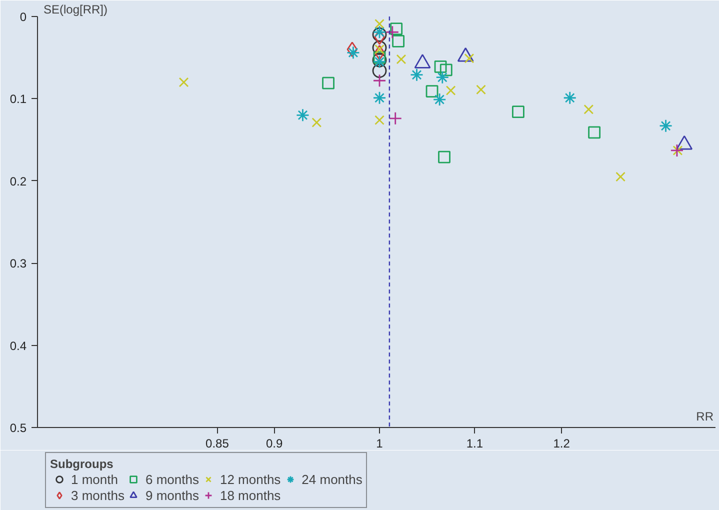  What do you see at coordinates (97, 495) in the screenshot?
I see `legend-label: 3 months` at bounding box center [97, 495].